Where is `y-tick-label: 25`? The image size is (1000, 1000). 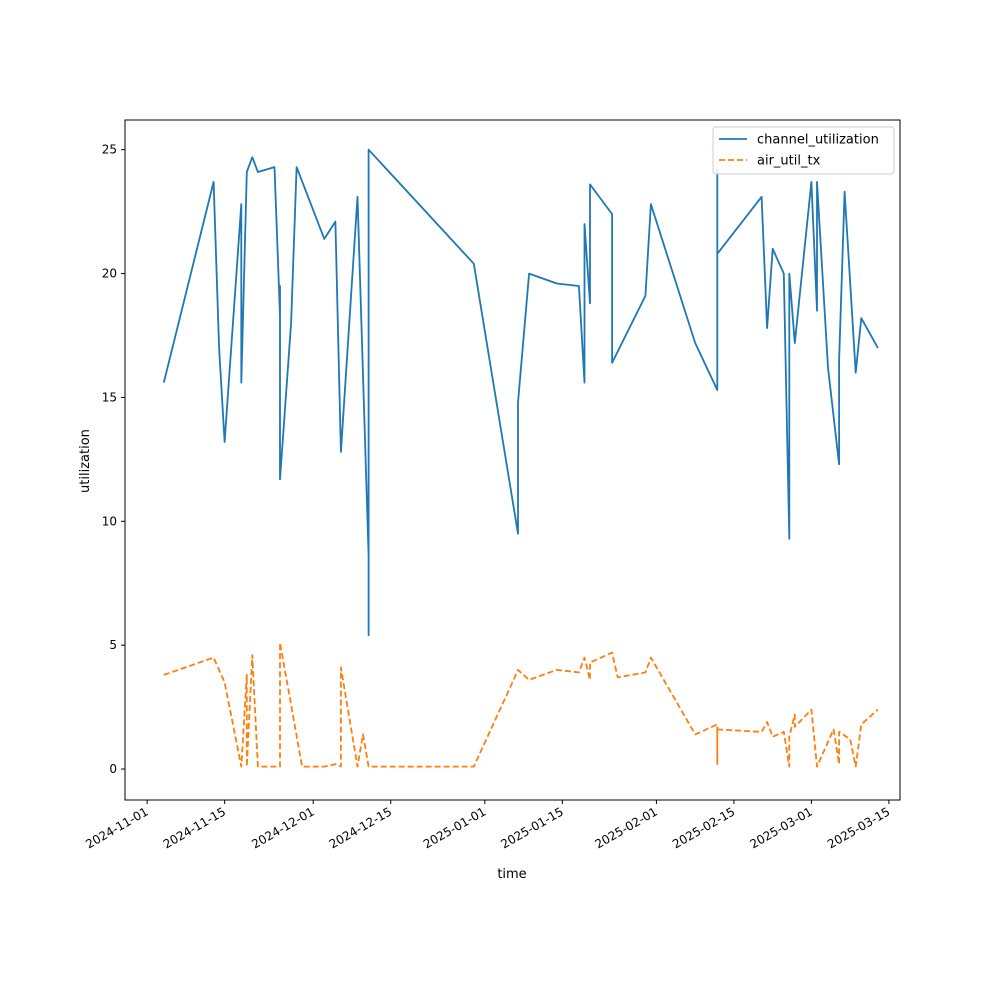 y-tick-label: 25 is located at coordinates (109, 150).